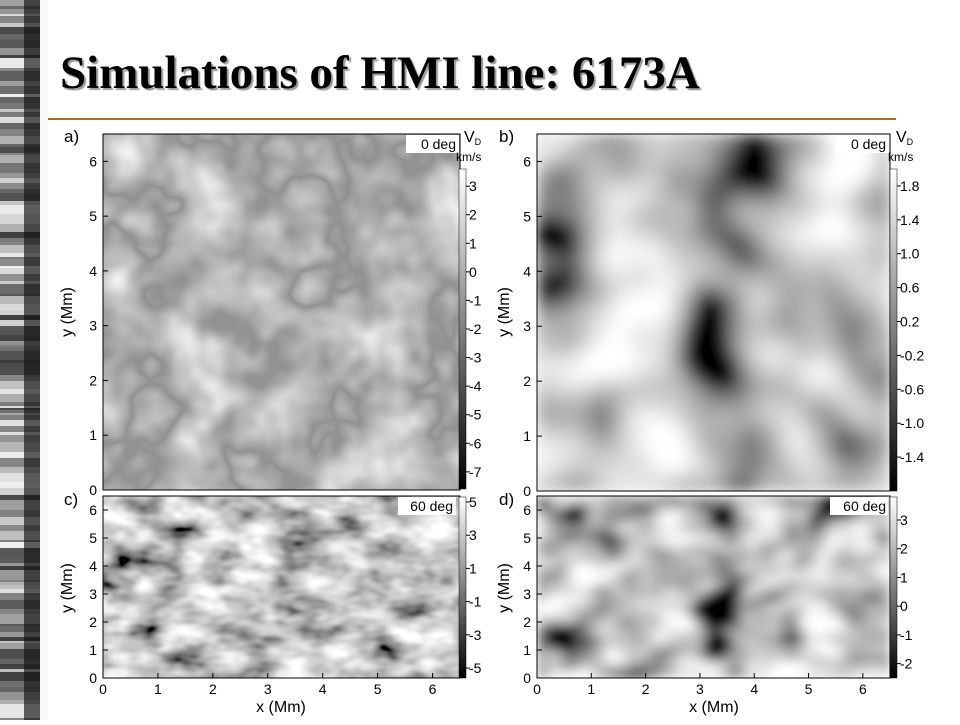 The height and width of the screenshot is (725, 960). I want to click on panel-d-y-tick-label: 2, so click(527, 622).